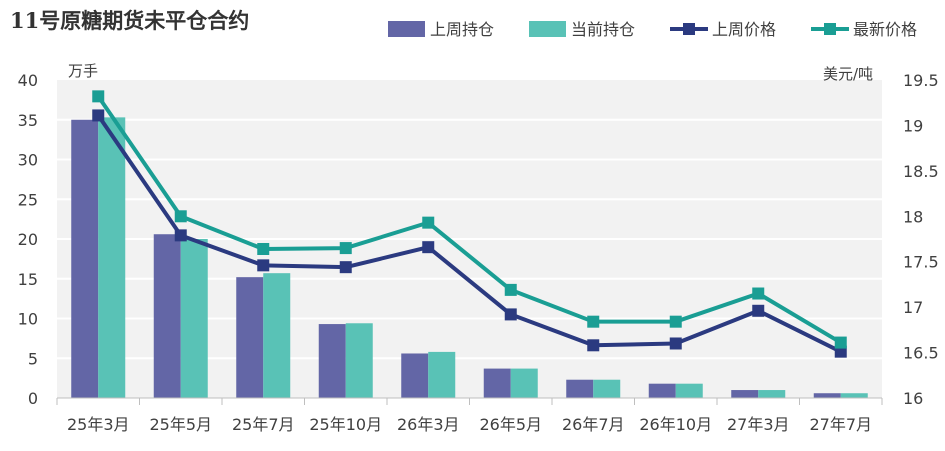 The height and width of the screenshot is (451, 945). Describe the element at coordinates (744, 29) in the screenshot. I see `legend-label: 上周价格` at that location.